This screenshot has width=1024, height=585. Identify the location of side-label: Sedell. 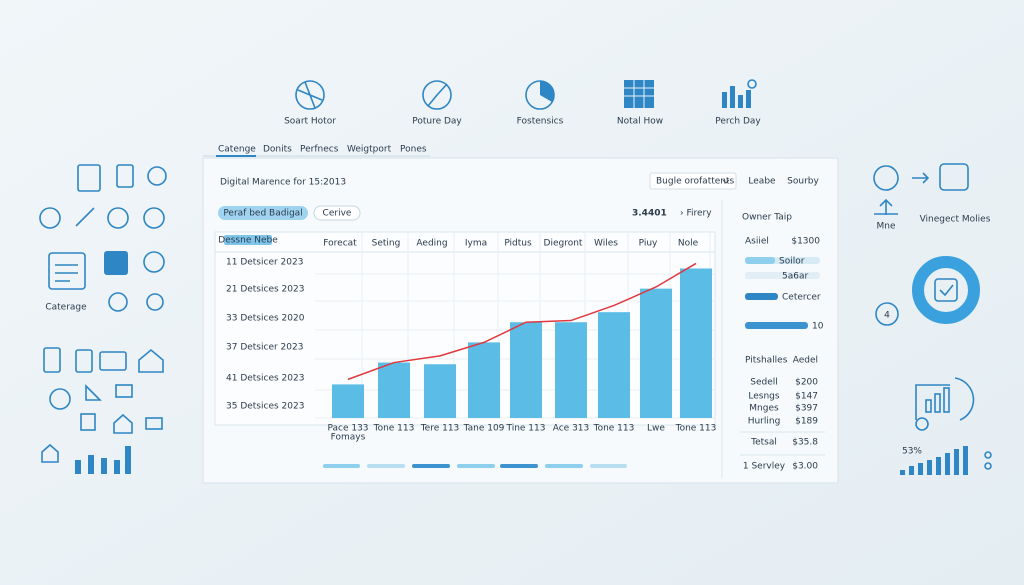
(764, 383).